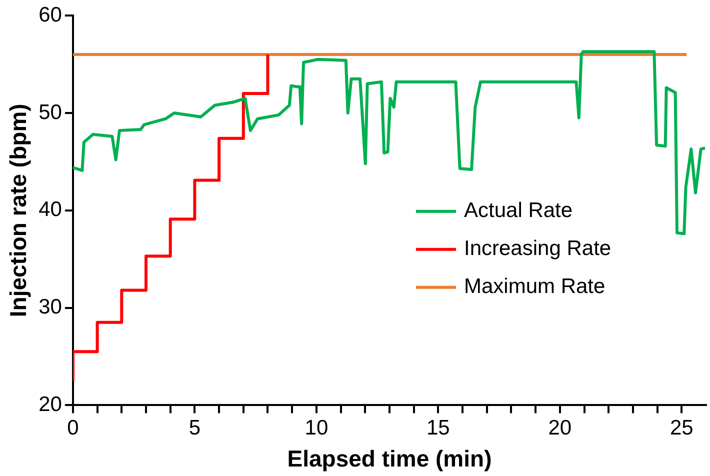 The height and width of the screenshot is (476, 710). I want to click on x-tick-label: 25, so click(682, 428).